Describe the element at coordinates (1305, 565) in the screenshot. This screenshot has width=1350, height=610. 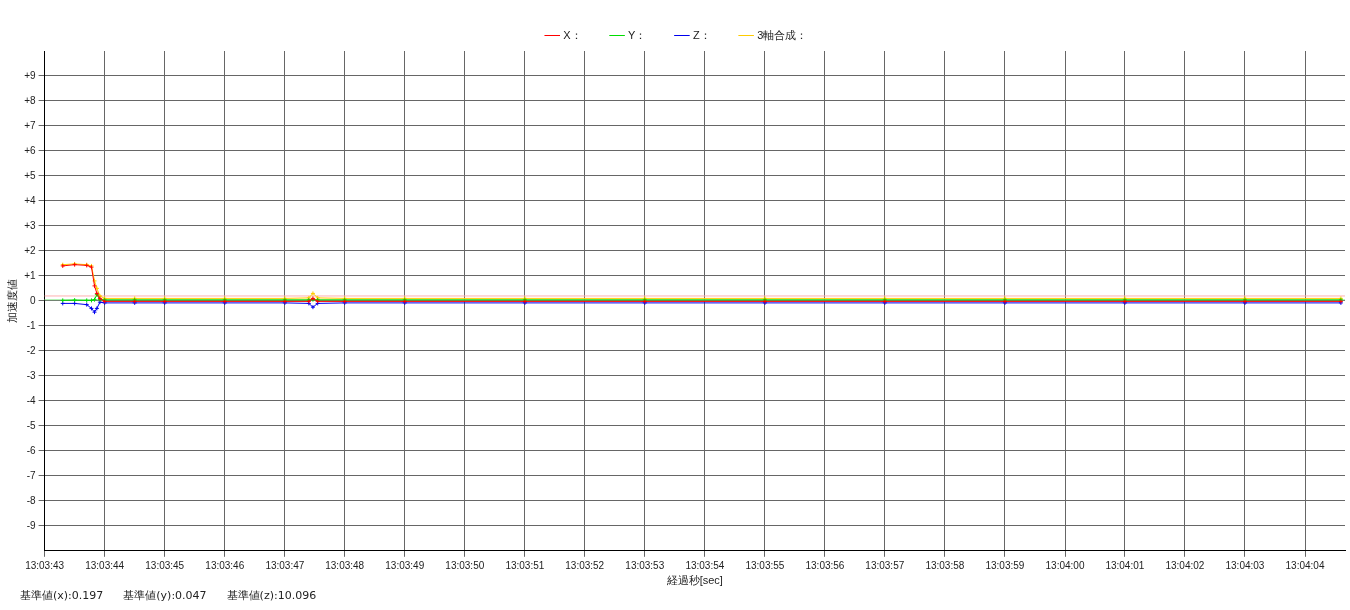
I see `x-tick-label: 13:04:04` at that location.